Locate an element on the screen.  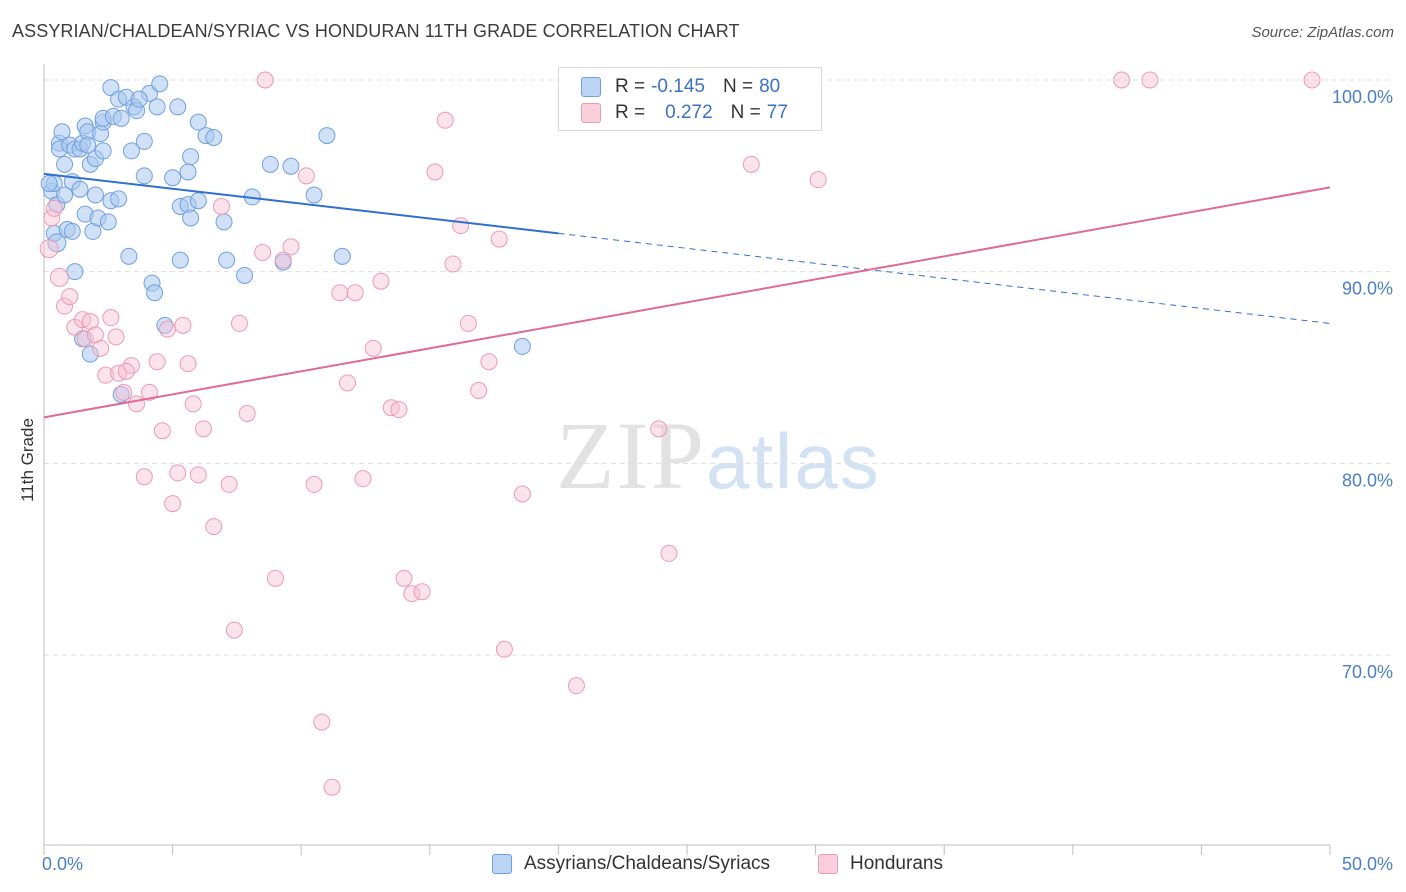
legend-row-assyrian: R = -0.145 N = 80 is located at coordinates (680, 87).